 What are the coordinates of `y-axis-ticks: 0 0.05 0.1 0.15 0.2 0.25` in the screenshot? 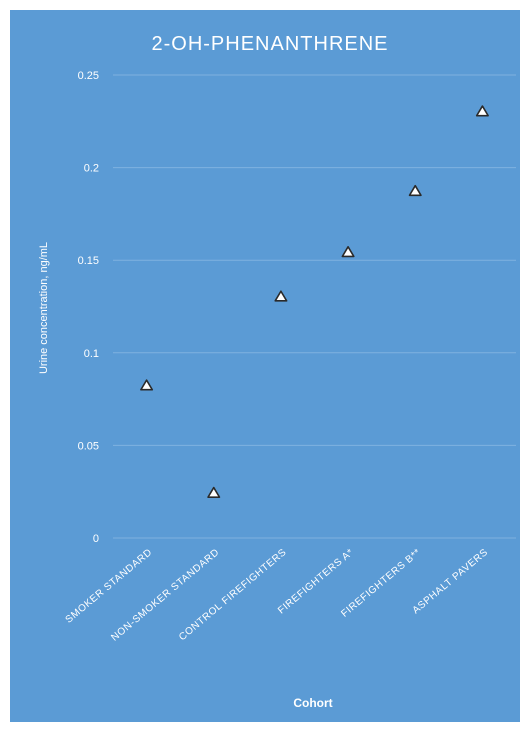 It's located at (88, 307).